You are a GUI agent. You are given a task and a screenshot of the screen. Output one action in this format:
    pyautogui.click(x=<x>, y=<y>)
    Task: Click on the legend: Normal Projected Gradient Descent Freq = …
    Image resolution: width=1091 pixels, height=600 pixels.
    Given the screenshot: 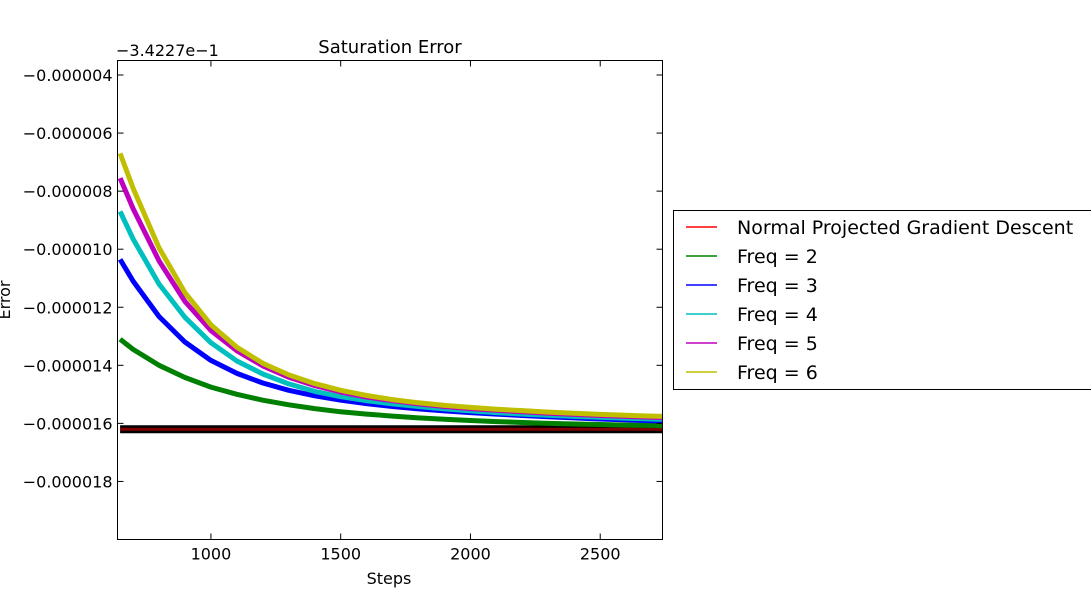 What is the action you would take?
    pyautogui.click(x=882, y=300)
    